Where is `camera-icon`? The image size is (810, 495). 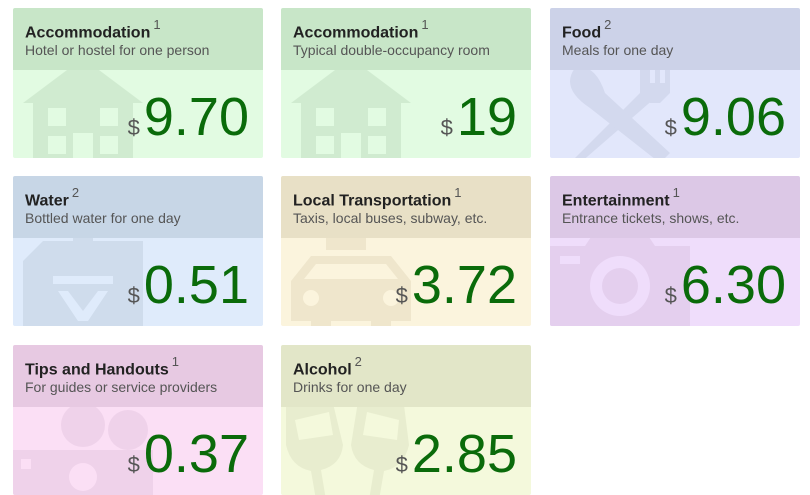
camera-icon is located at coordinates (620, 278).